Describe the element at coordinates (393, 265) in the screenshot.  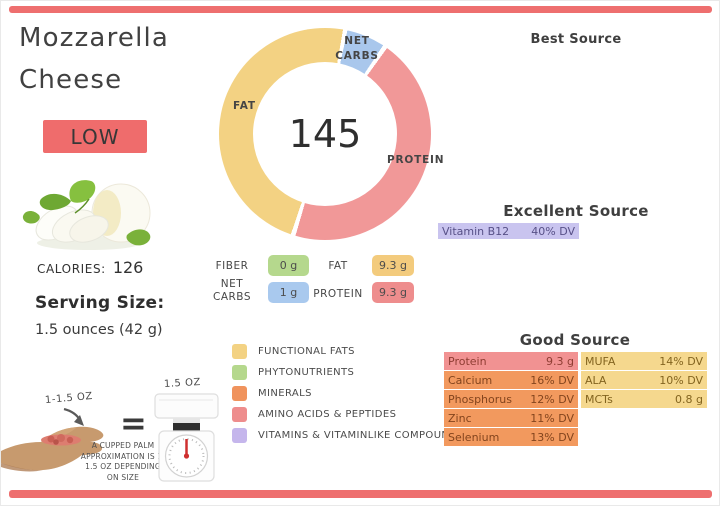
I see `fat-value-badge: 9.3 g` at that location.